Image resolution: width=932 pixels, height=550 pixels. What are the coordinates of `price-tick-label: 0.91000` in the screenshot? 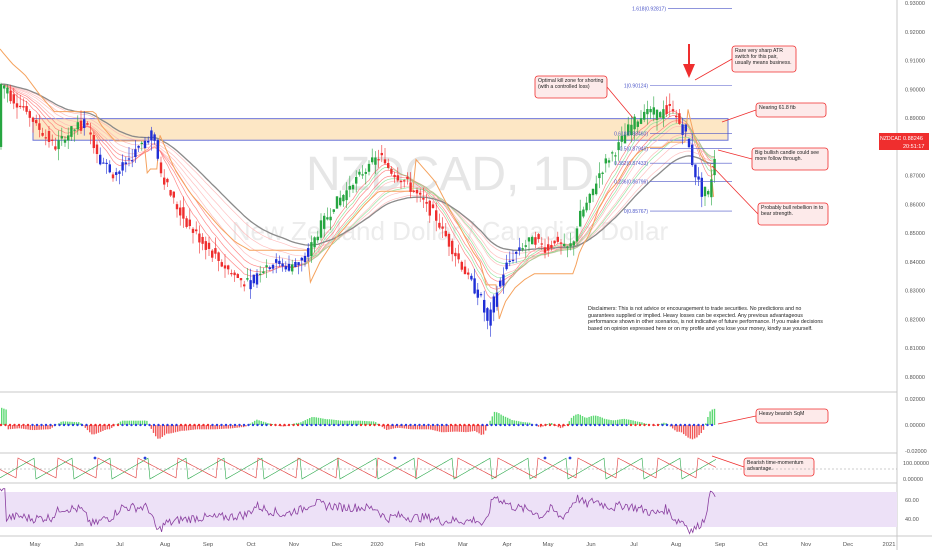 It's located at (915, 62).